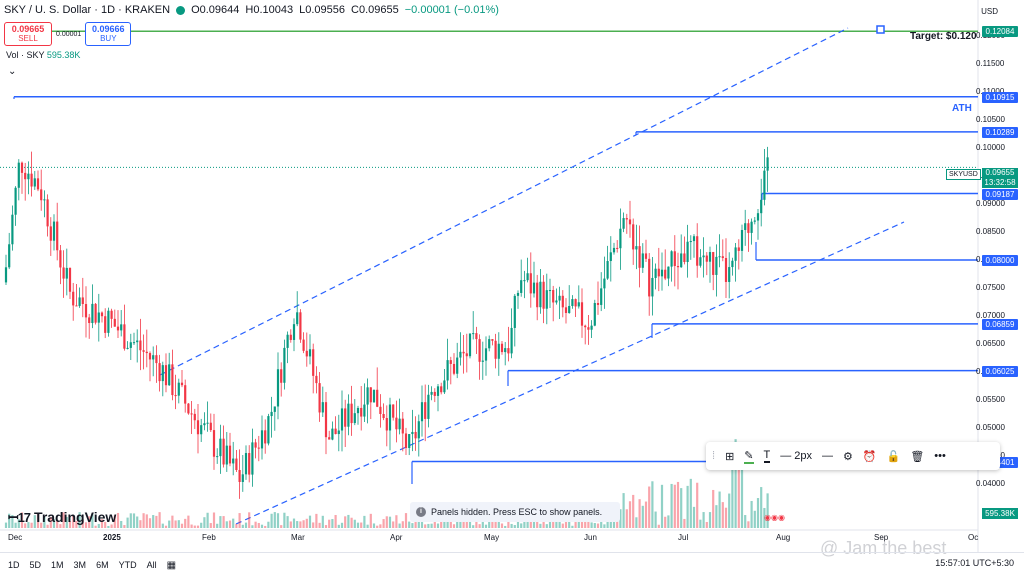 Image resolution: width=1024 pixels, height=577 pixels. I want to click on settings-icon: ⚙, so click(848, 456).